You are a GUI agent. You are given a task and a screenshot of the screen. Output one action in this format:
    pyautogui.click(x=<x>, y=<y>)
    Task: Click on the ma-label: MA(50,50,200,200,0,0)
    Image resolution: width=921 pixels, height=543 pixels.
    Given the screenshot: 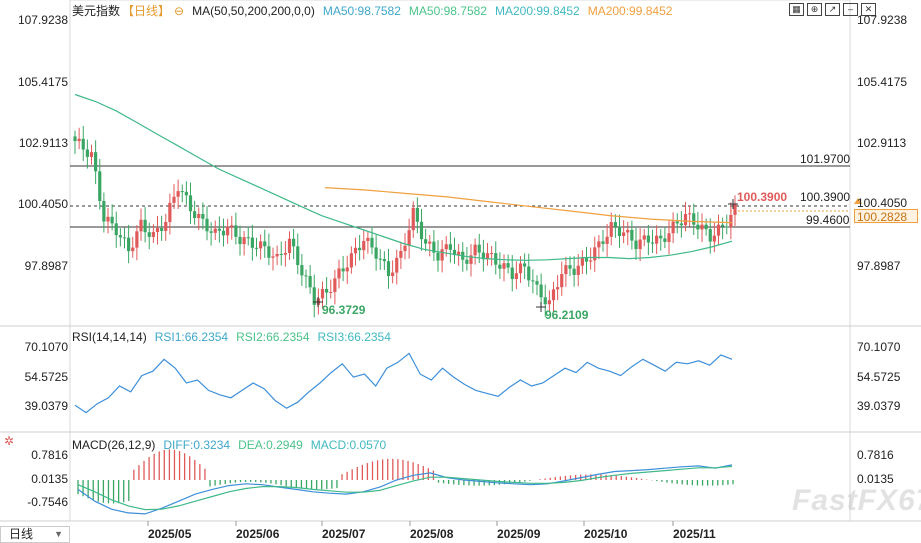 What is the action you would take?
    pyautogui.click(x=253, y=11)
    